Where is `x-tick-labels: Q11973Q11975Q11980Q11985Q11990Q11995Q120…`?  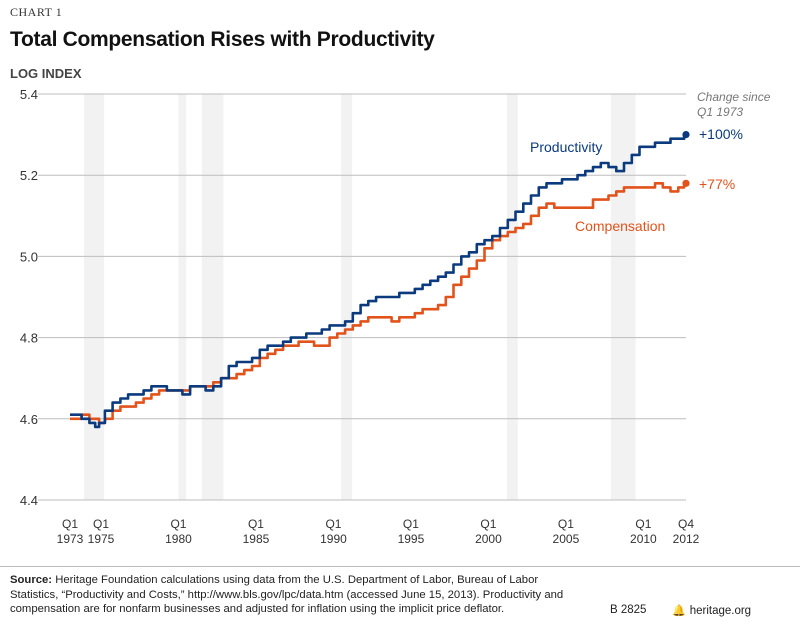
x-tick-labels: Q11973Q11975Q11980Q11985Q11990Q11995Q120… is located at coordinates (378, 531).